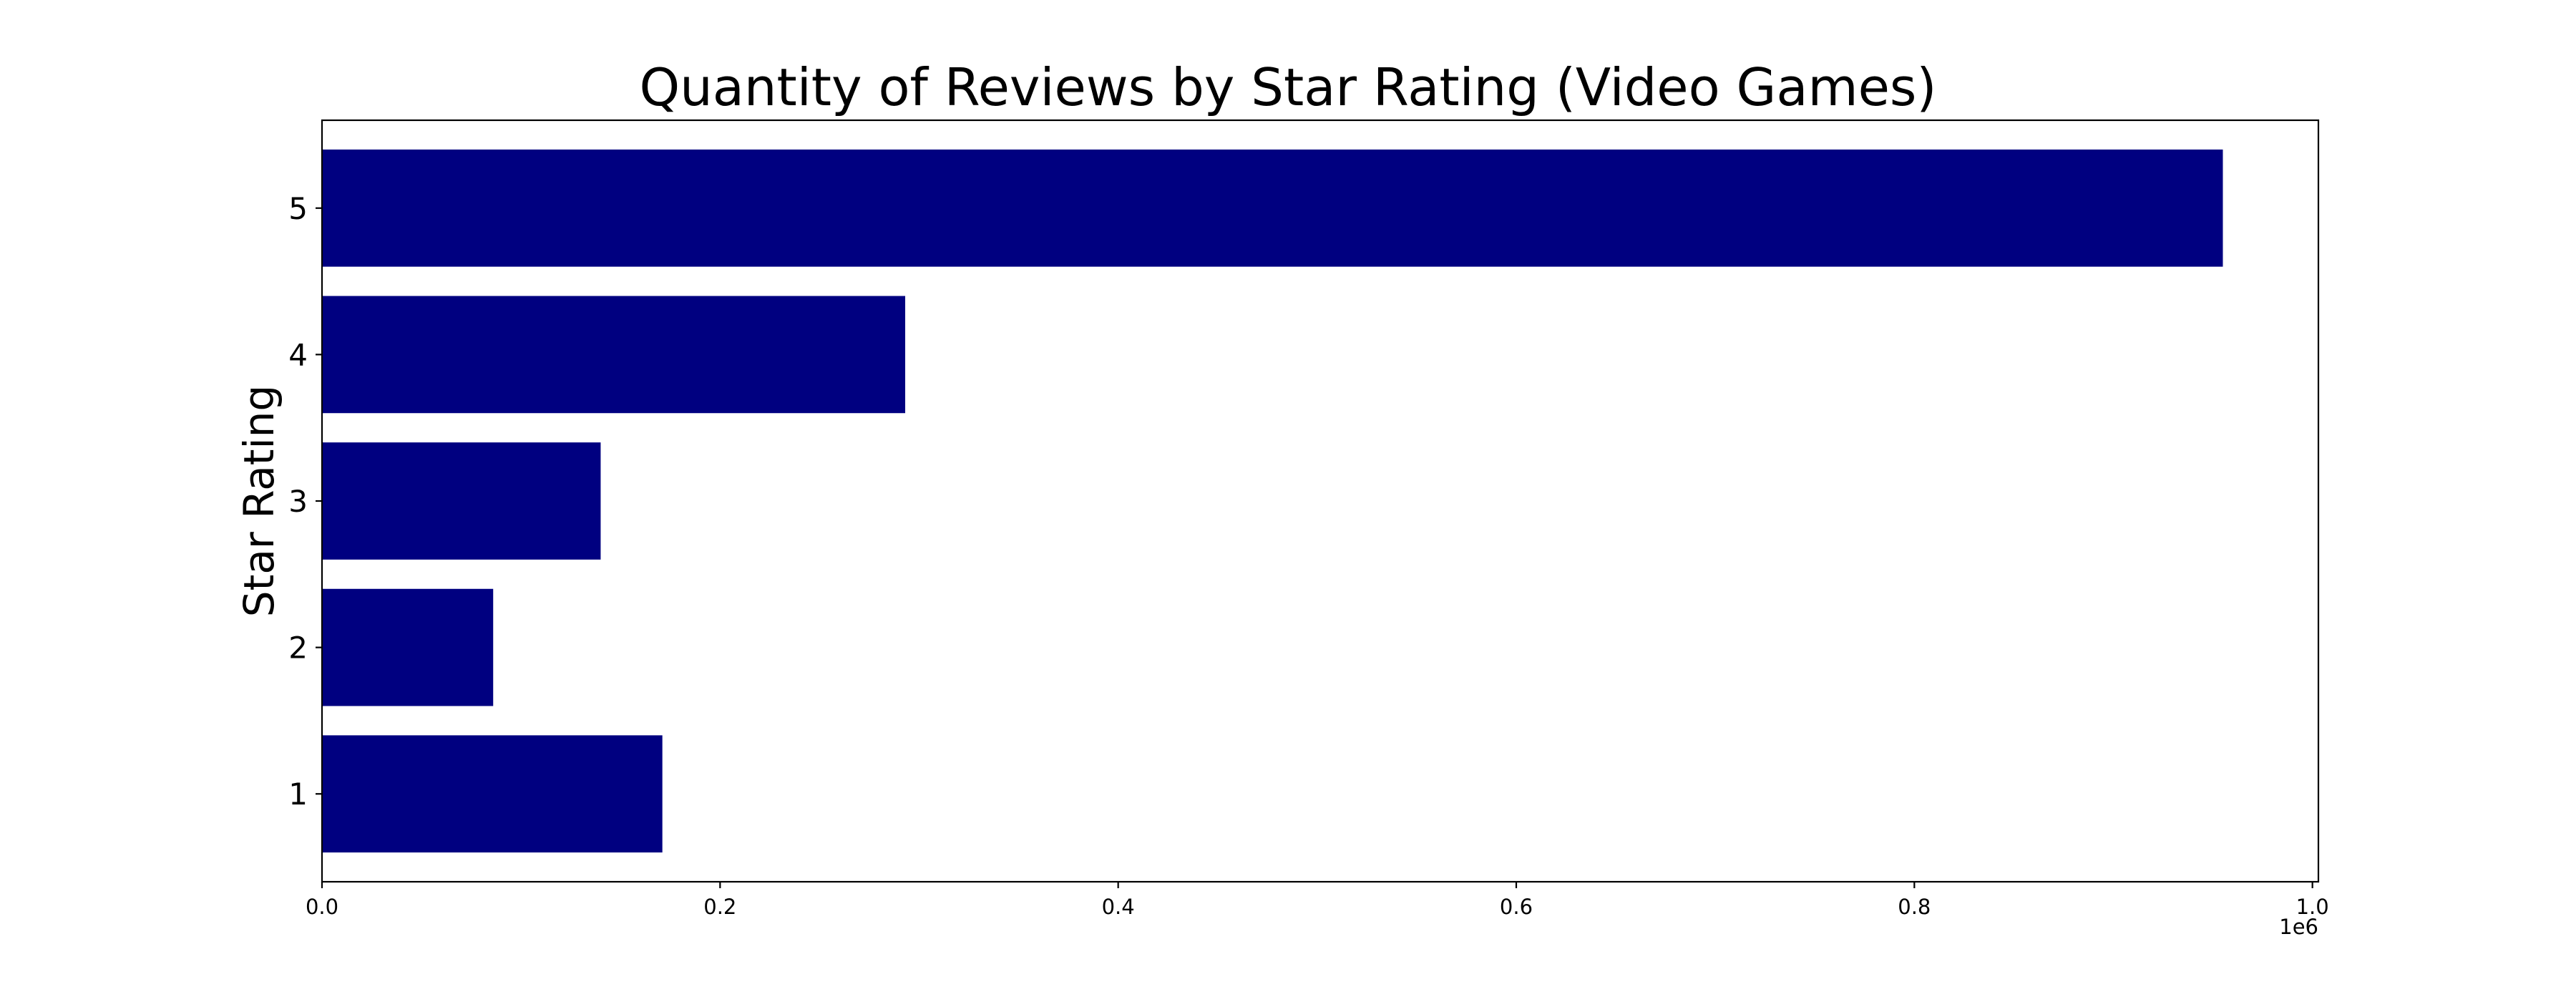  What do you see at coordinates (322, 907) in the screenshot?
I see `x-tick-label-0: 0.0` at bounding box center [322, 907].